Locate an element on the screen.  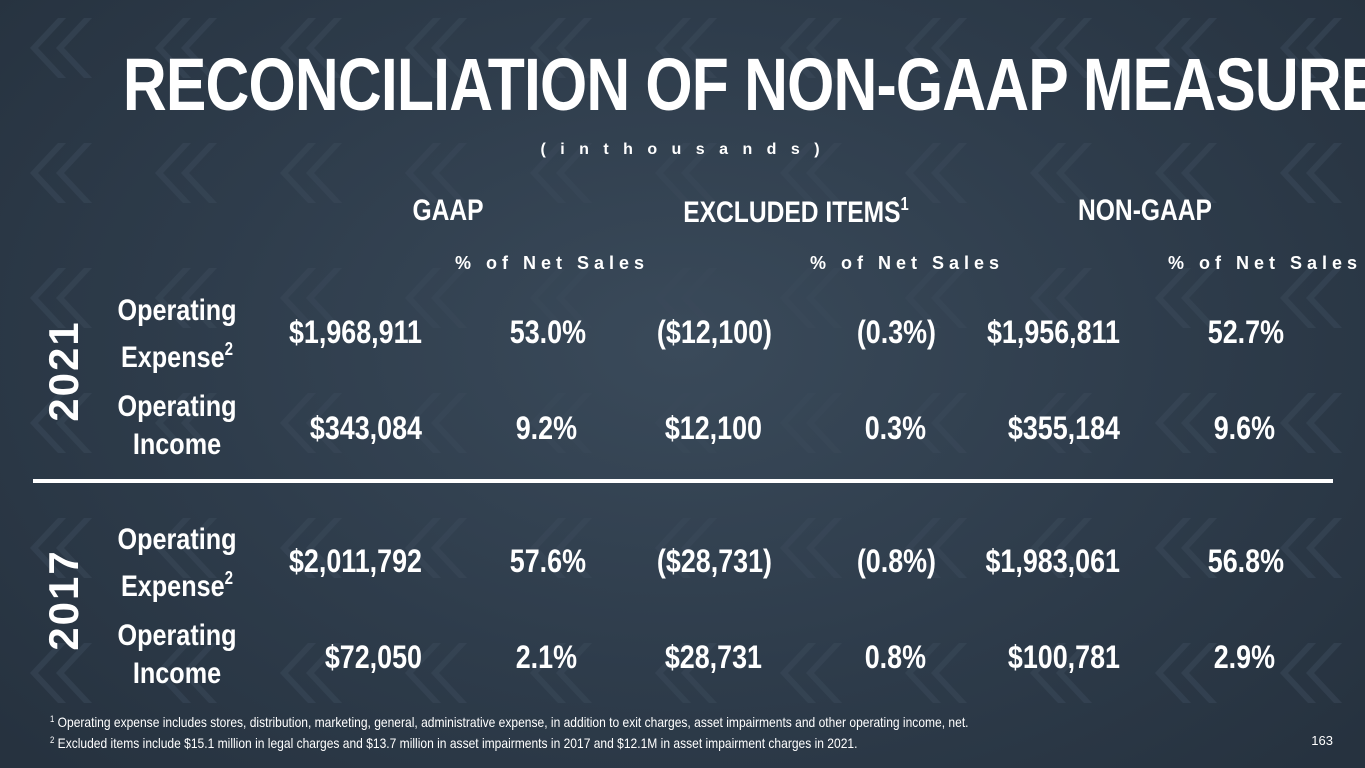
excluded-value: ($28,731) is located at coordinates (714, 561).